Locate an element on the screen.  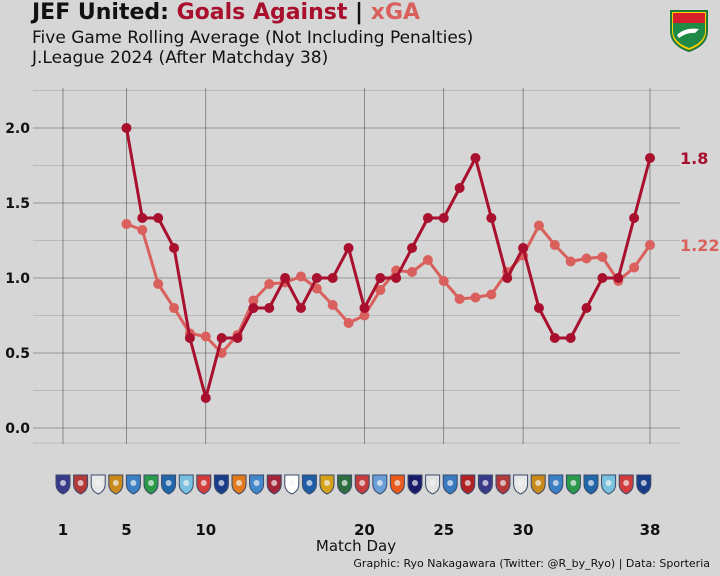
end-label-goals-against: 1.8 is located at coordinates (694, 158).